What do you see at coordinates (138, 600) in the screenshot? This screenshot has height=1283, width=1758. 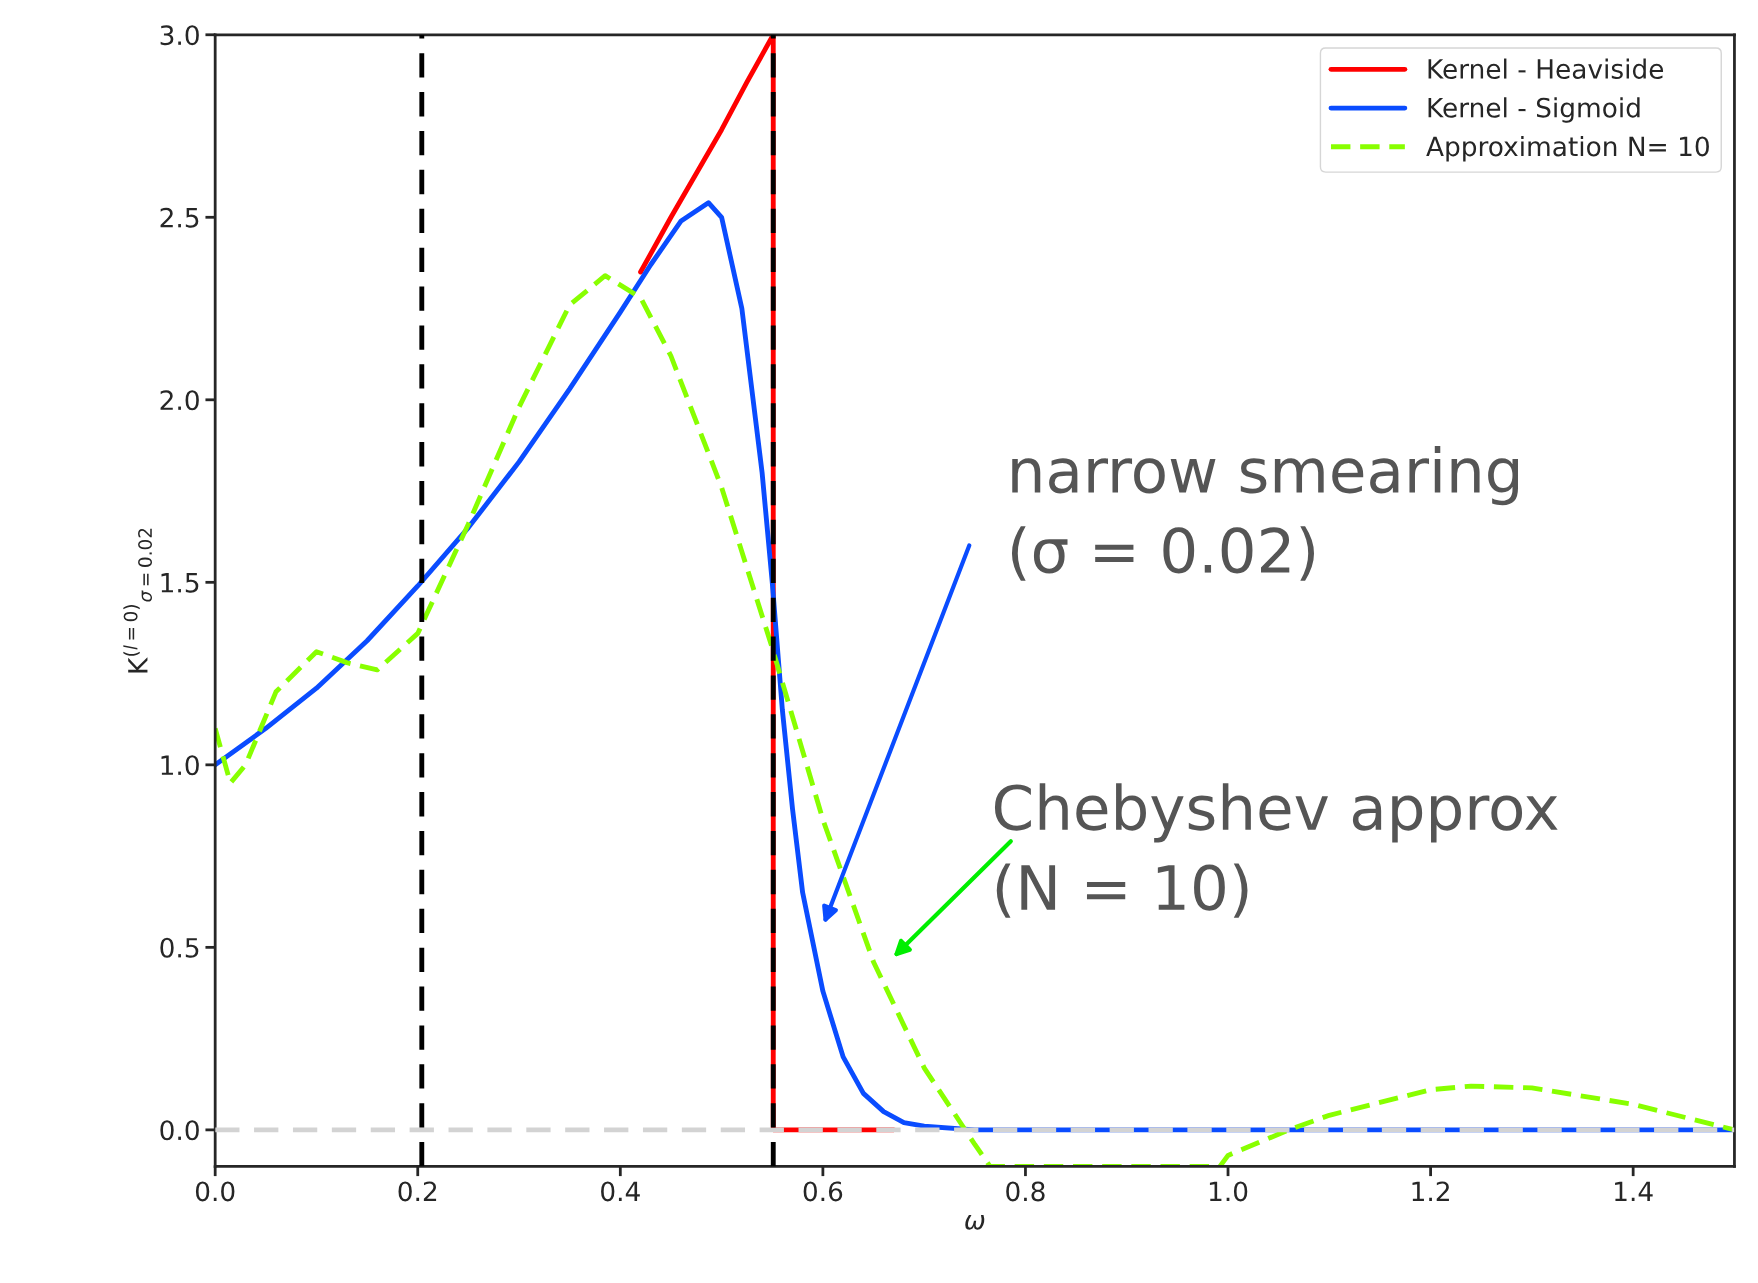 I see `y-axis-title: K$^{(l=0)}$$_{σ=0.02}$` at bounding box center [138, 600].